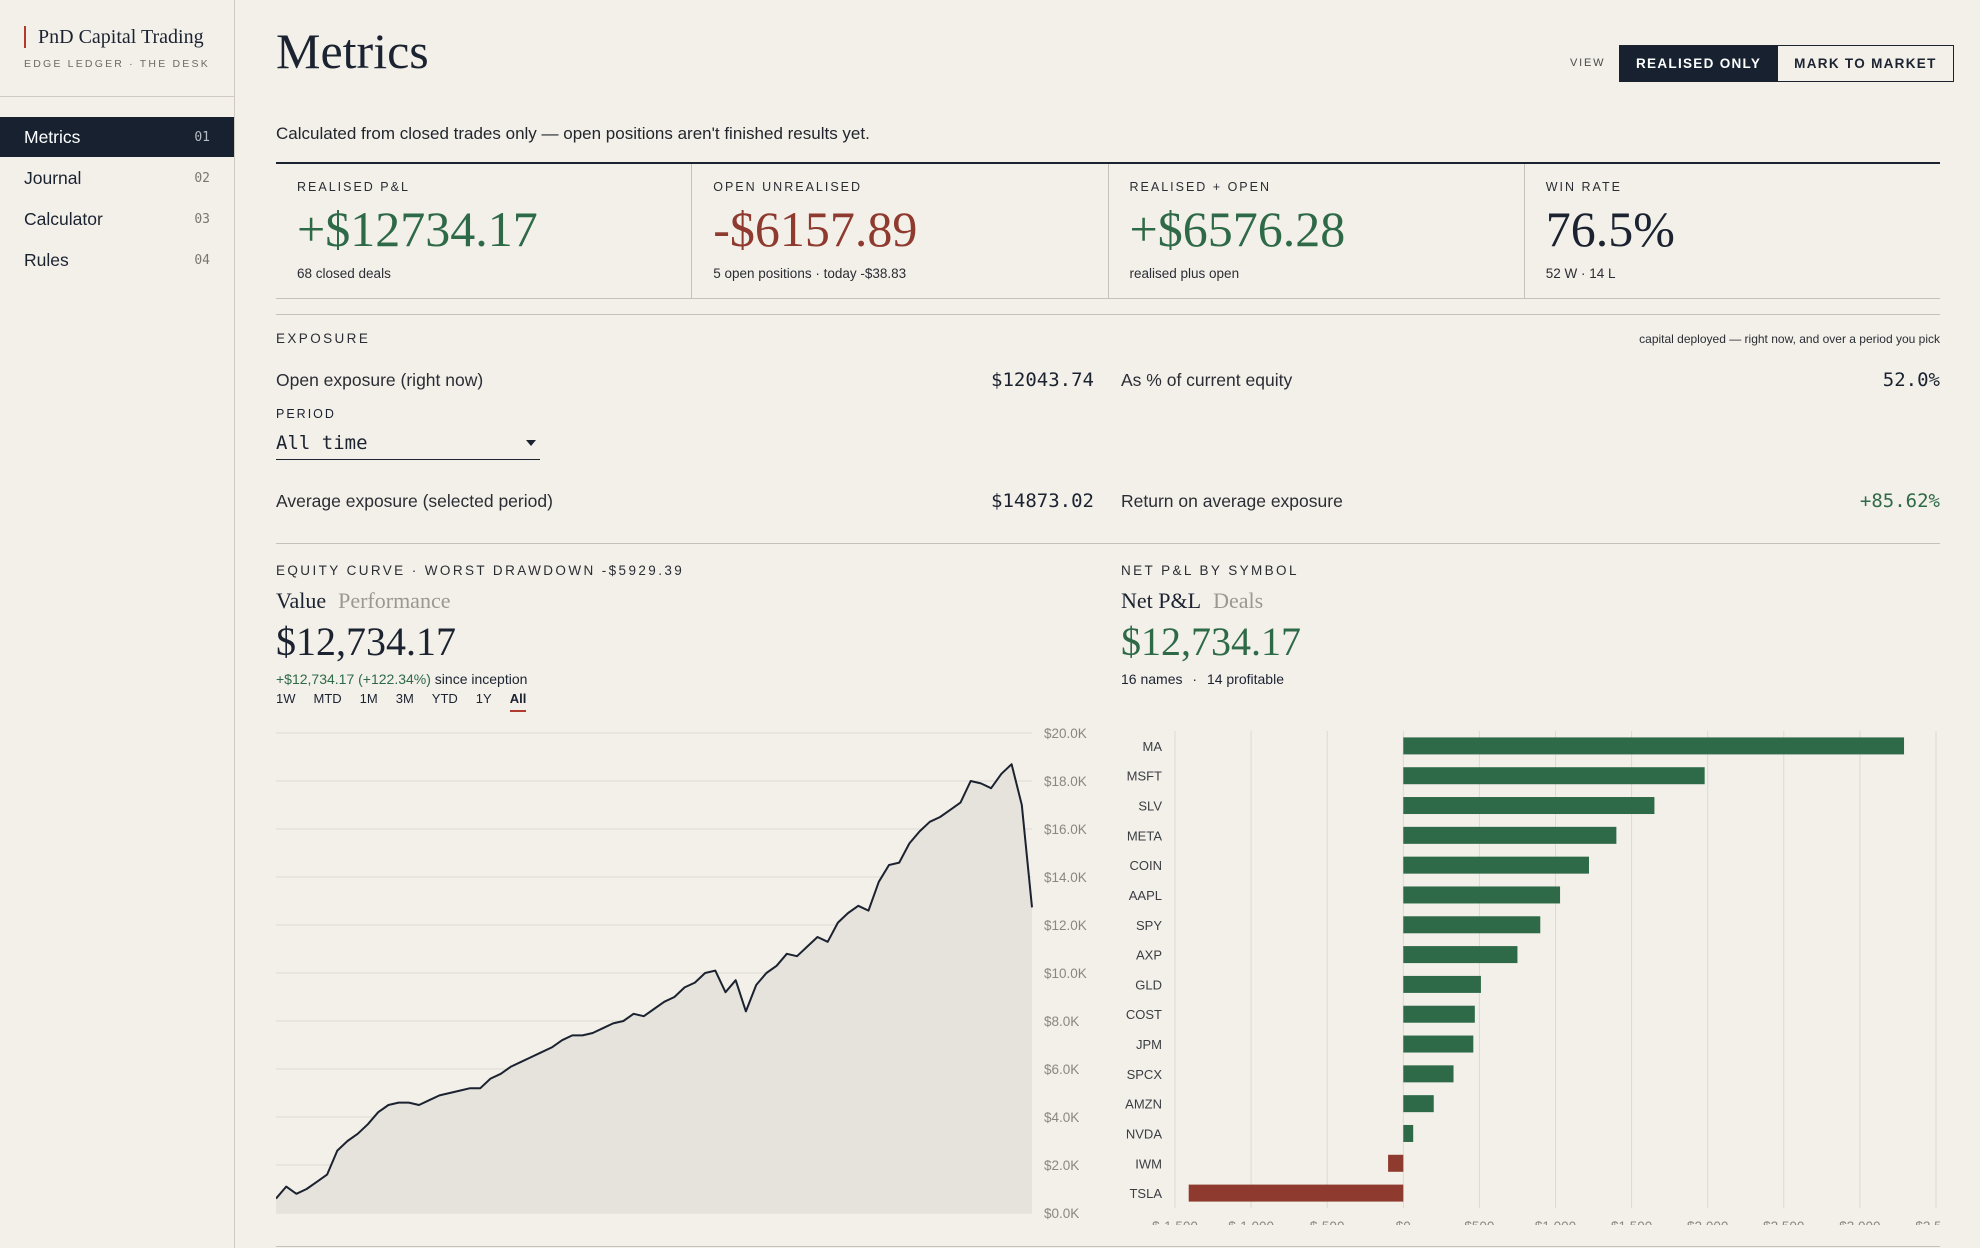 The height and width of the screenshot is (1248, 1980). What do you see at coordinates (1251, 1222) in the screenshot?
I see `x-tick-label: $-1,000` at bounding box center [1251, 1222].